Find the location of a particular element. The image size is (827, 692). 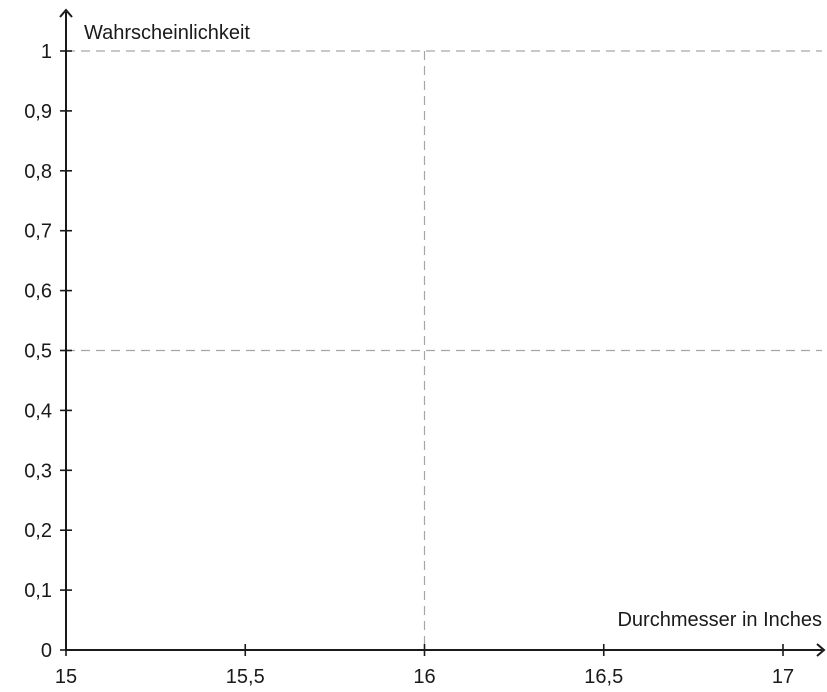

y-tick-label: 0,6 is located at coordinates (38, 292).